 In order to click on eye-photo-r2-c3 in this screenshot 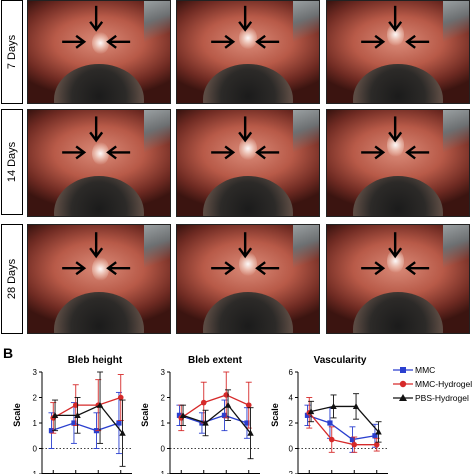, I will do `click(398, 163)`.